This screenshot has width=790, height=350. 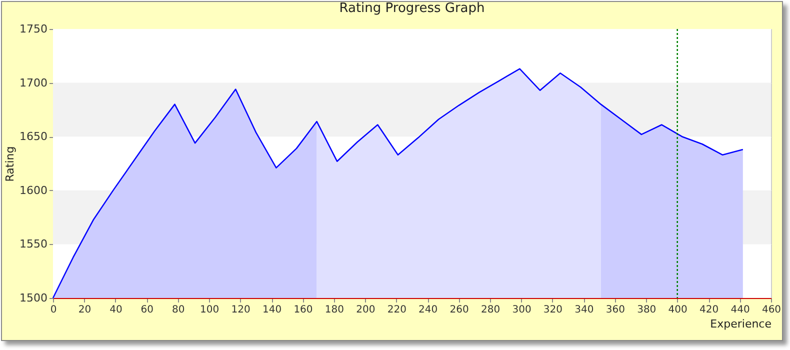 I want to click on x-tick-label: 160, so click(x=303, y=310).